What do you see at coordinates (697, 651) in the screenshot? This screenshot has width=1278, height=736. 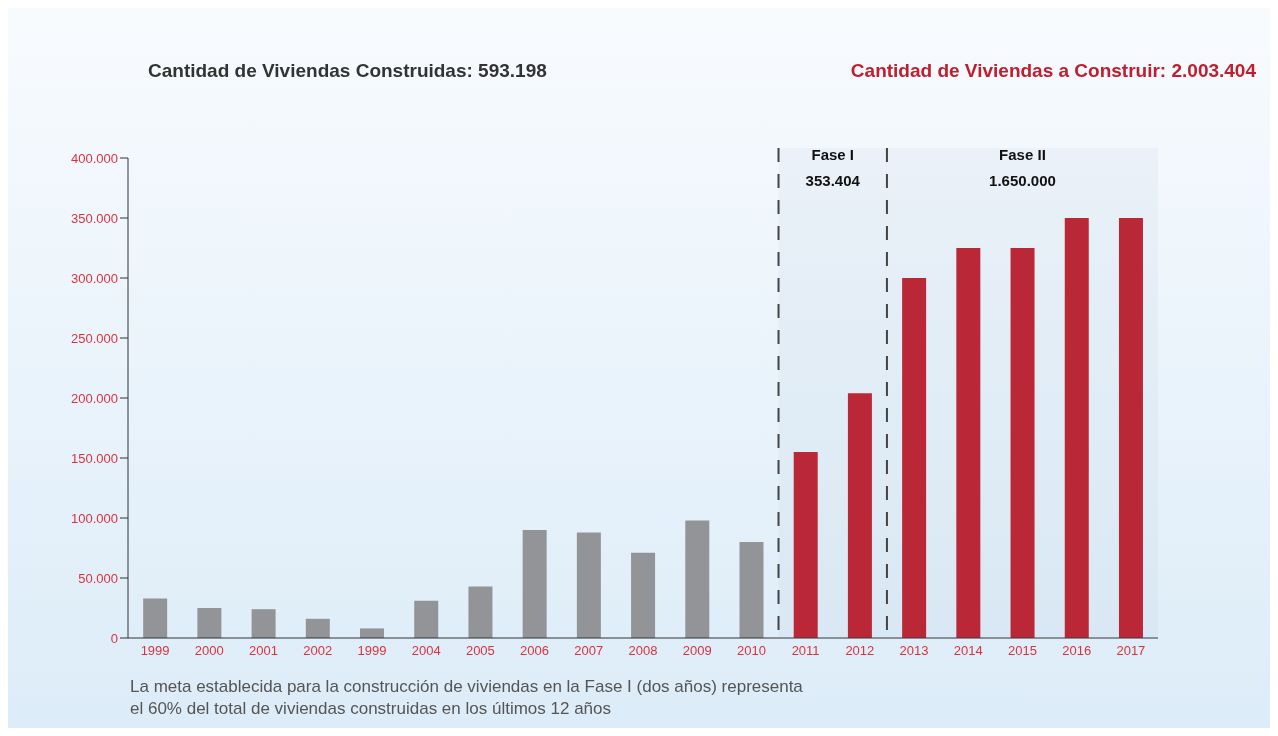 I see `x-tick-label: 2009` at bounding box center [697, 651].